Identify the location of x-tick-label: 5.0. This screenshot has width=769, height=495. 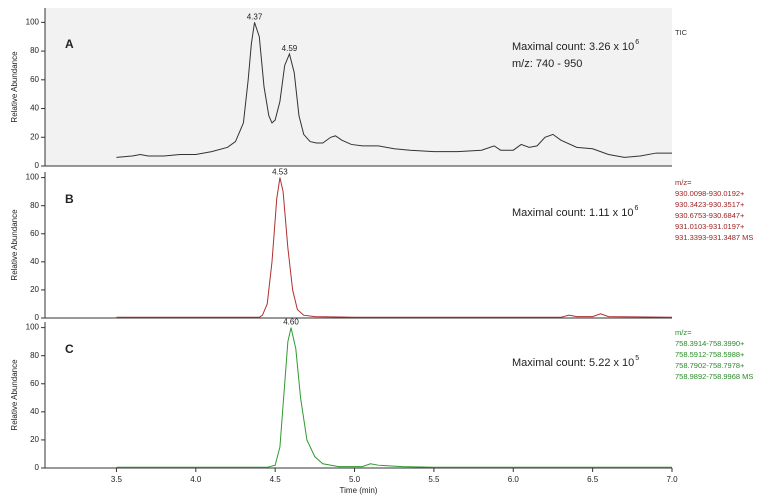
(355, 479).